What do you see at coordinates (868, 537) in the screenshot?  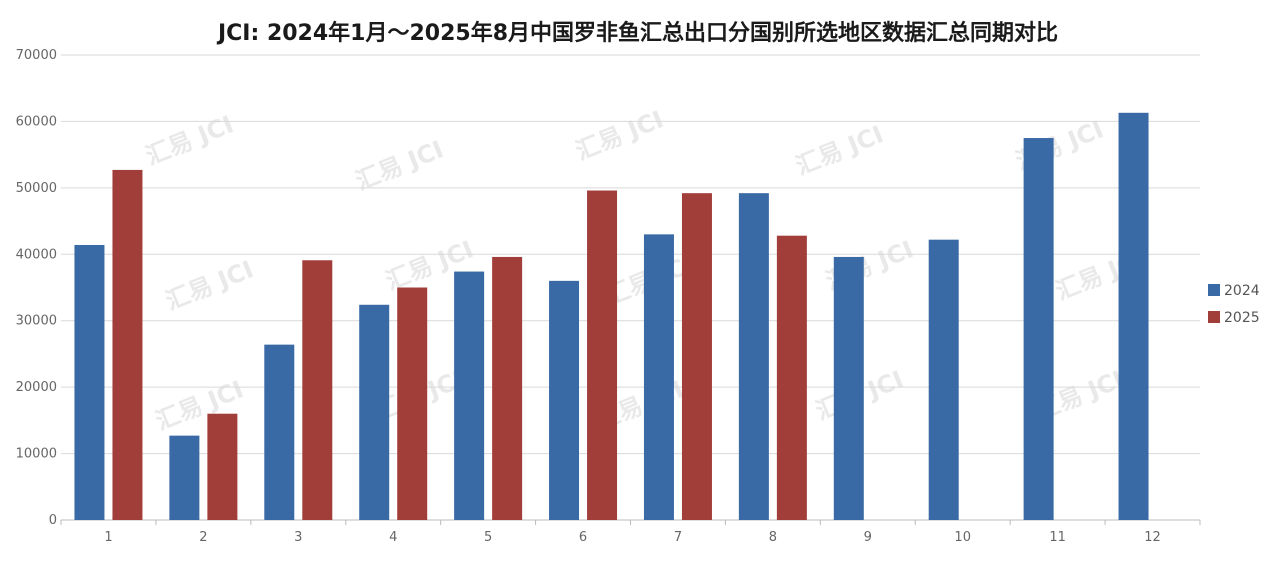 I see `x-tick-label: 9` at bounding box center [868, 537].